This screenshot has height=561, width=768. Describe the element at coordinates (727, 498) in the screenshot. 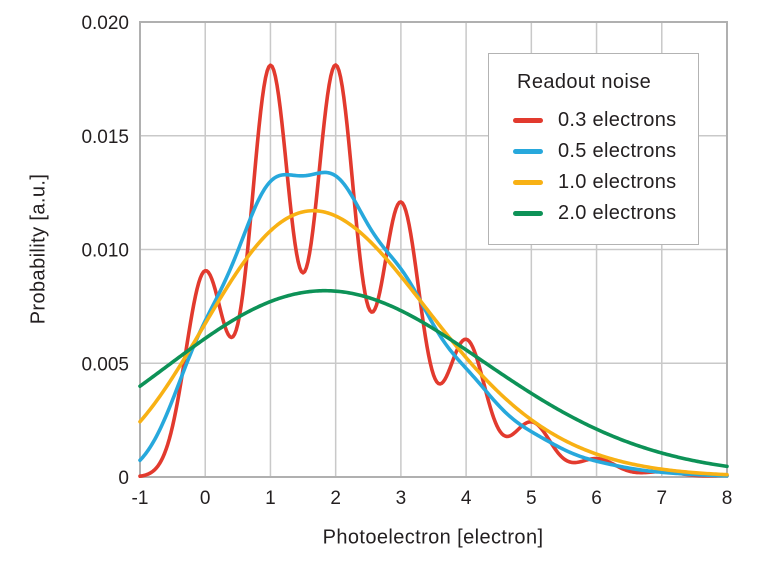

I see `x-tick-label: 8` at that location.